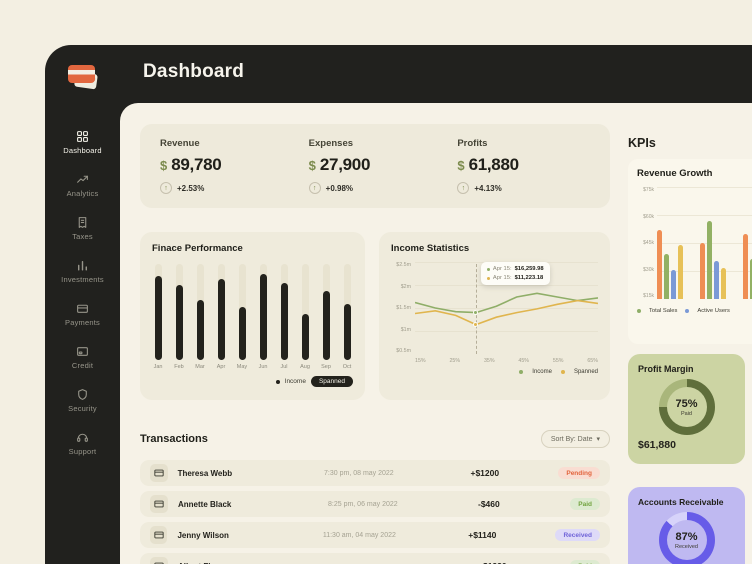 This screenshot has width=752, height=564. Describe the element at coordinates (488, 278) in the screenshot. I see `tooltip-spanned-dot` at that location.